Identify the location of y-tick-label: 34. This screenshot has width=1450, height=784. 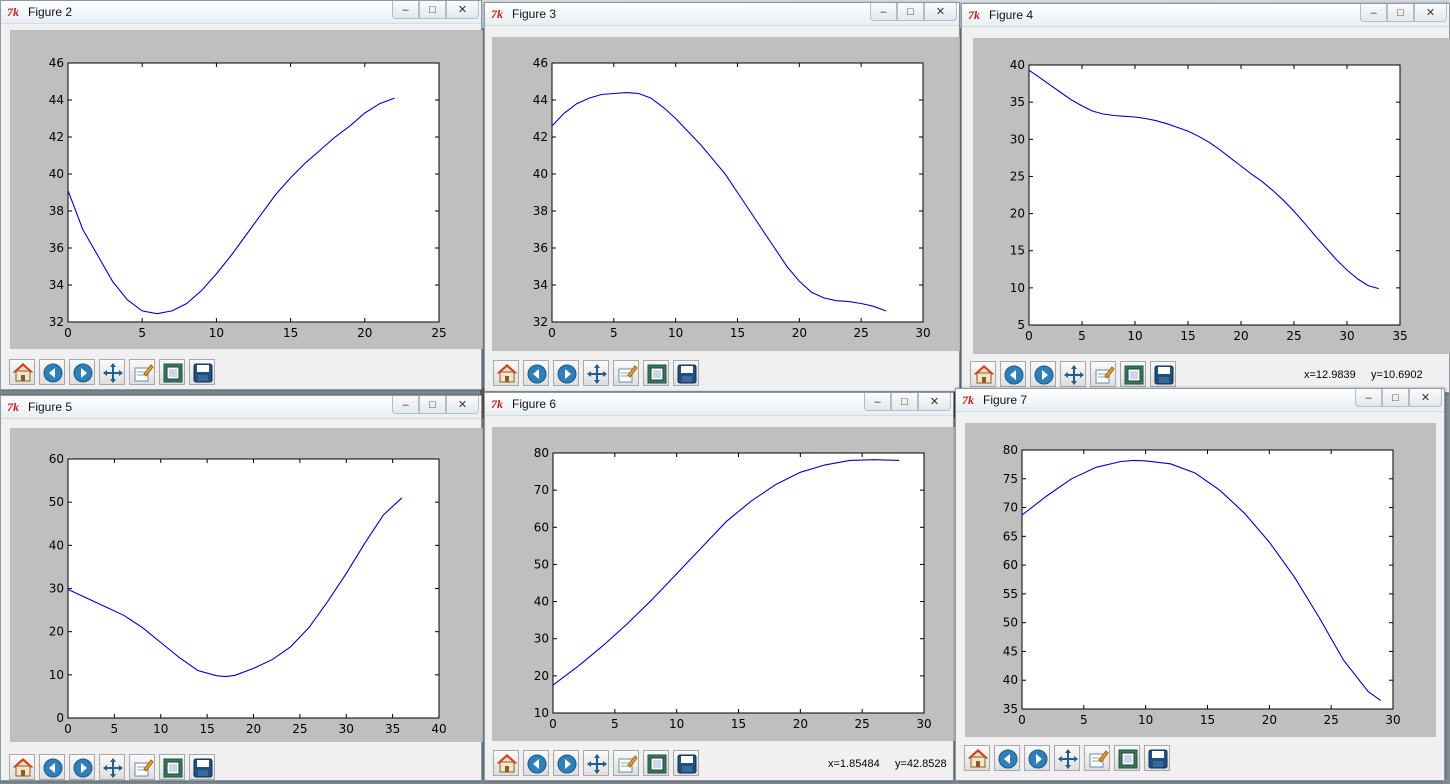
(540, 285).